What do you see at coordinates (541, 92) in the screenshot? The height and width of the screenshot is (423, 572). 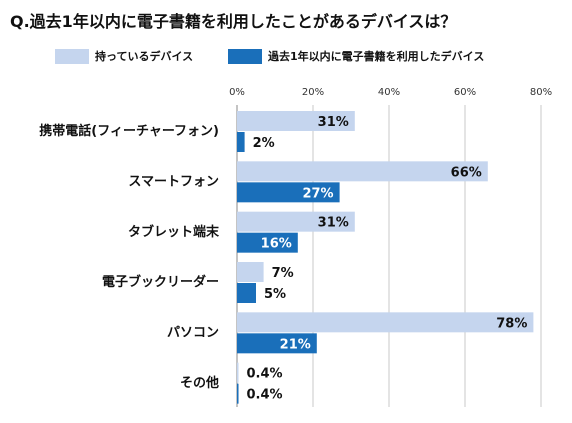 I see `x-tick-label: 80%` at bounding box center [541, 92].